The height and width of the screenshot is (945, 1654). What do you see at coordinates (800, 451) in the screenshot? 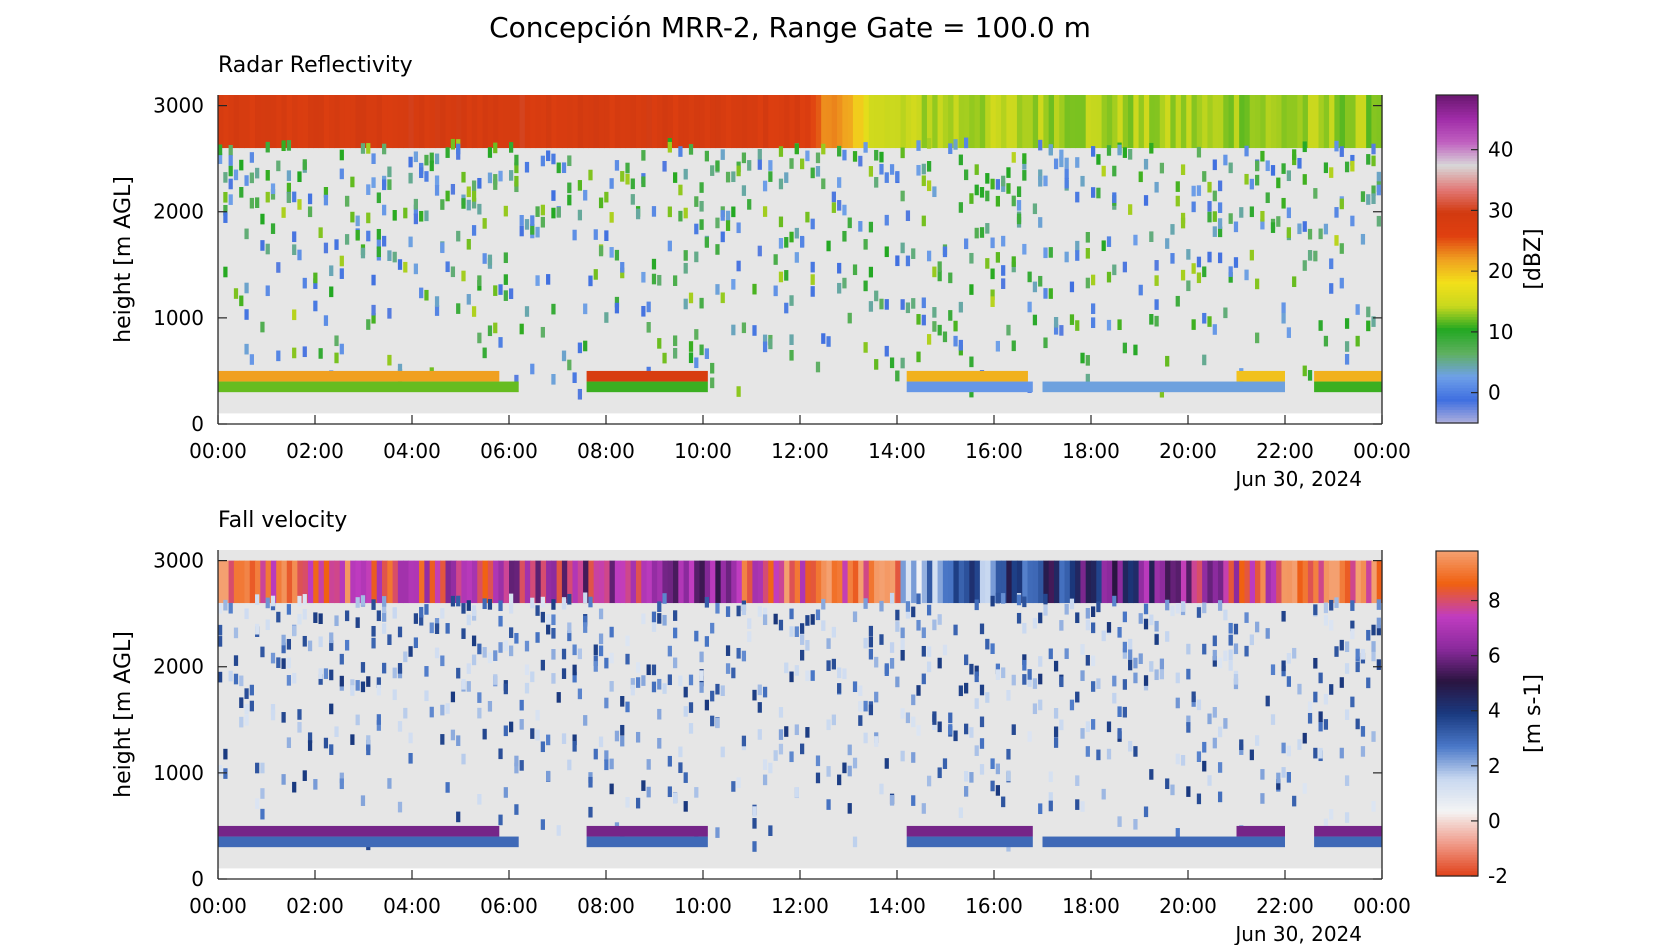
I see `reflectivity-x-tick-label: 12:00` at bounding box center [800, 451].